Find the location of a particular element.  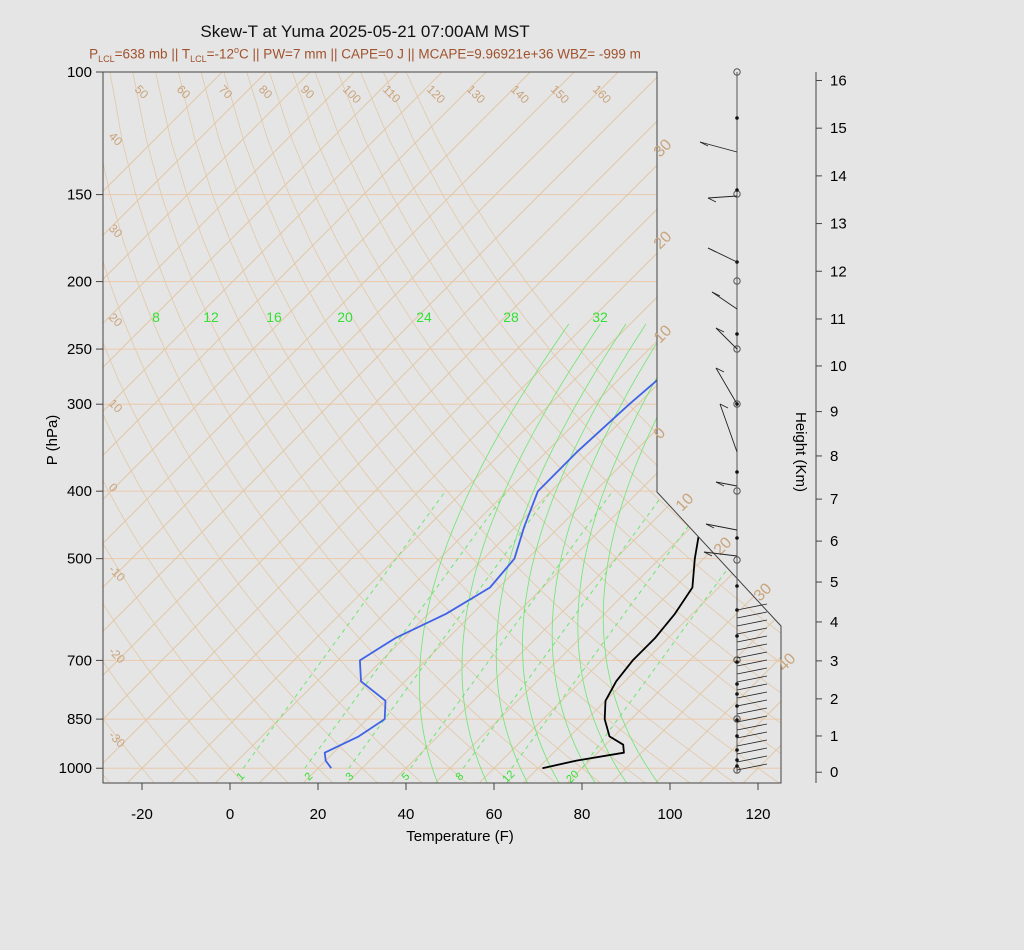

y-axis-label: P (hPa) is located at coordinates (52, 440).